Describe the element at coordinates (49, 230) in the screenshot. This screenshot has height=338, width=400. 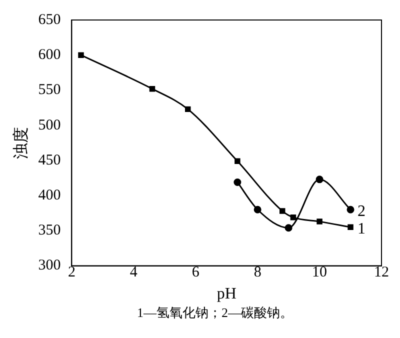
I see `y-tick-label: 350` at that location.